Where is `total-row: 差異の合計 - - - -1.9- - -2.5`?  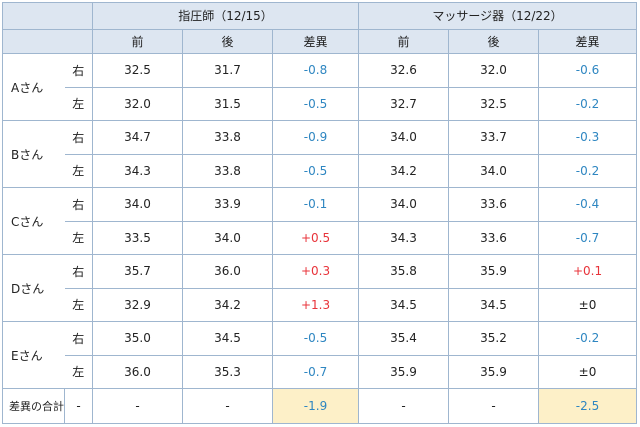
total-row: 差異の合計 - - - -1.9- - -2.5 is located at coordinates (320, 406).